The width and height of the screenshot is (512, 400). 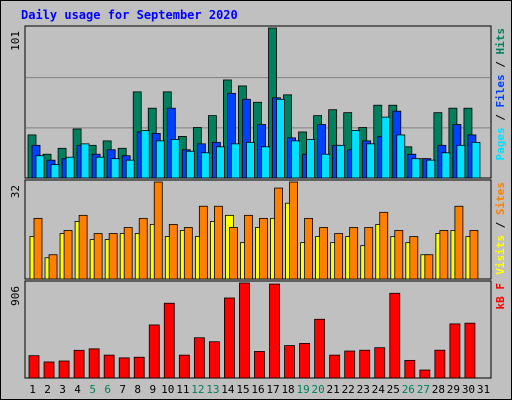 What do you see at coordinates (333, 389) in the screenshot?
I see `day-label-21: 21` at bounding box center [333, 389].